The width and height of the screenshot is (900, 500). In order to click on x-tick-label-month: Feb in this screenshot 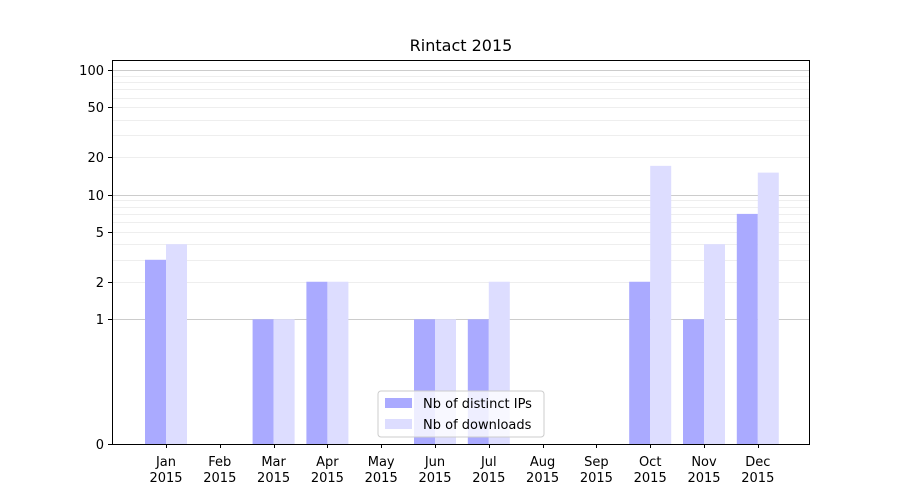, I will do `click(219, 462)`.